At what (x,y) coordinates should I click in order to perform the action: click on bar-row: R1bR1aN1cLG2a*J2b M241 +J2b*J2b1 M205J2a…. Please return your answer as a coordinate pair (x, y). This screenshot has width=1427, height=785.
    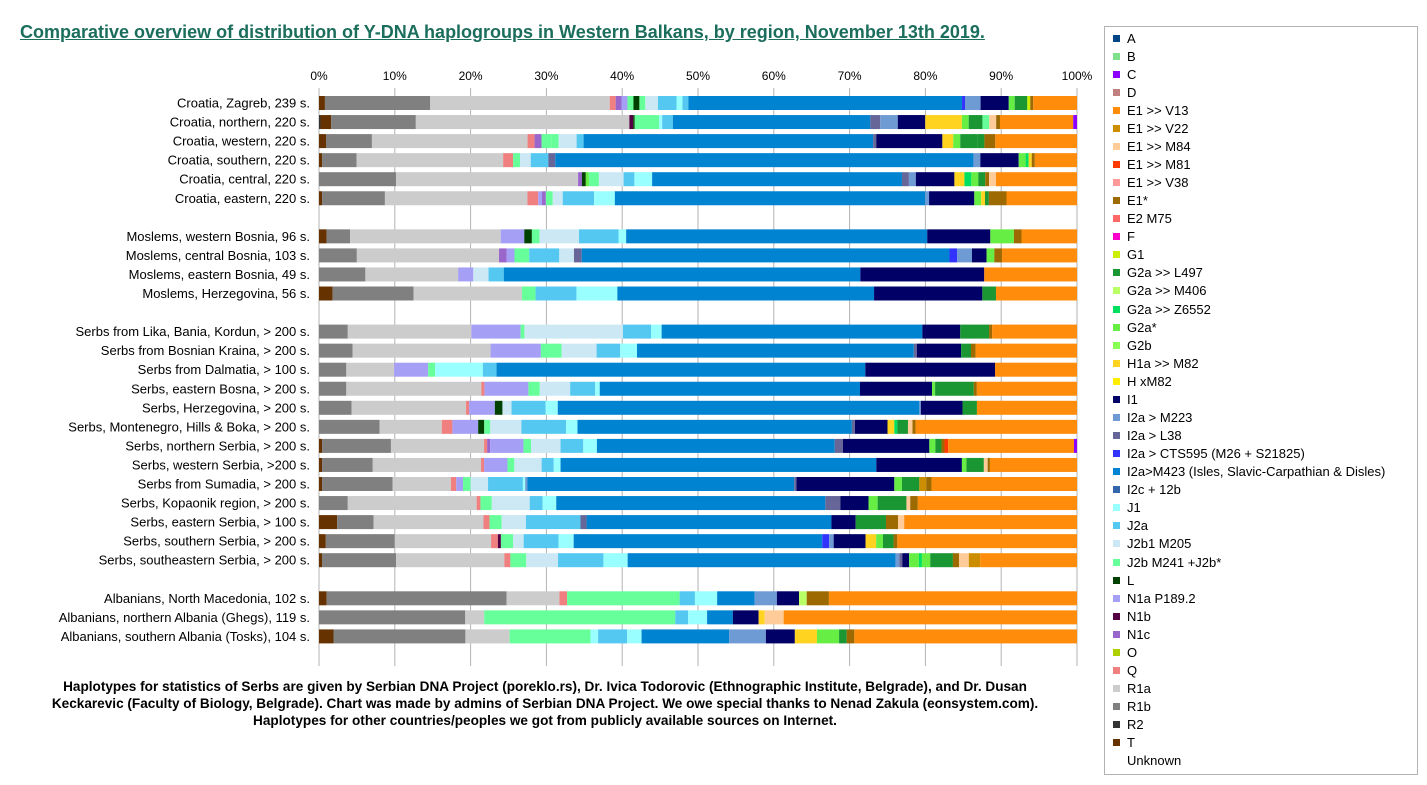
    Looking at the image, I should click on (698, 179).